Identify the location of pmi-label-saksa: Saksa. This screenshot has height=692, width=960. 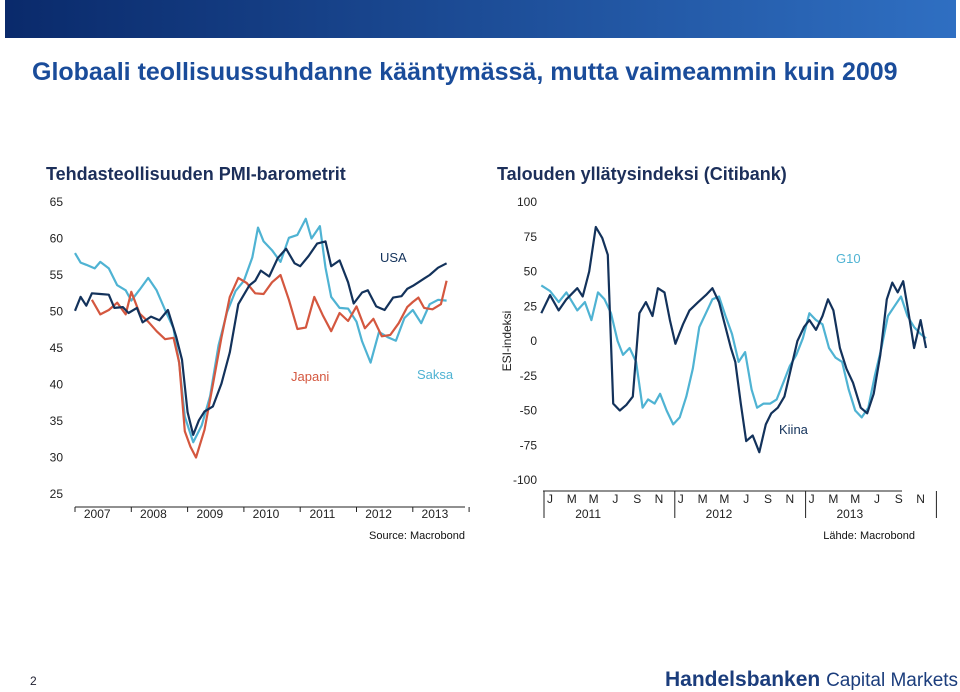
(435, 374).